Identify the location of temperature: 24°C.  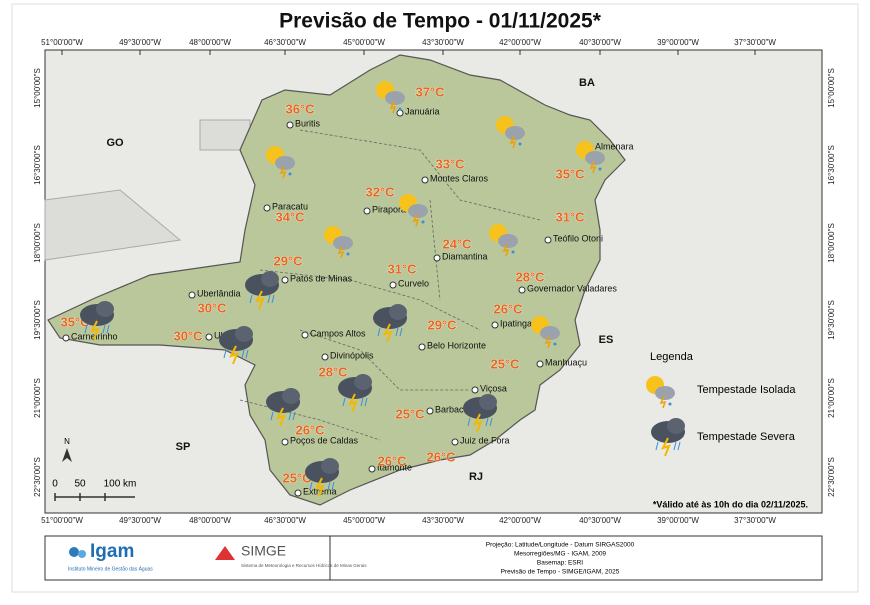
(457, 243).